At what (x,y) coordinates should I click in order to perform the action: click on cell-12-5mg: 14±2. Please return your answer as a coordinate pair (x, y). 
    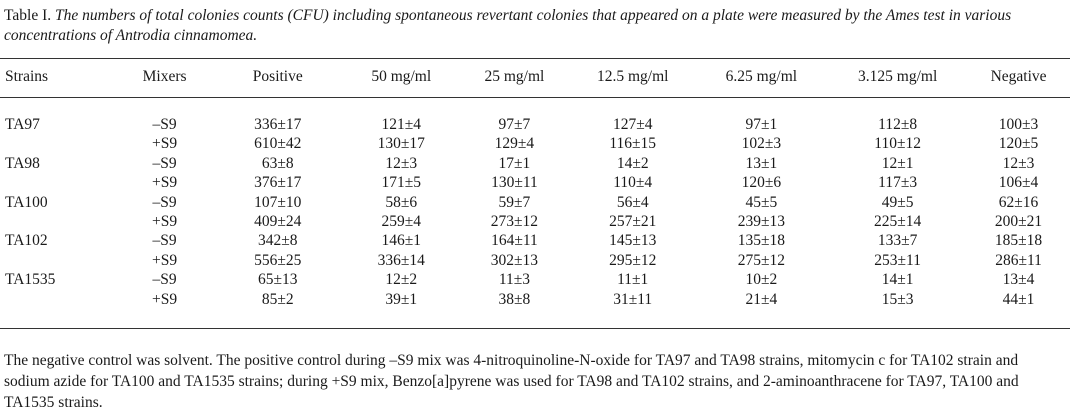
    Looking at the image, I should click on (632, 163).